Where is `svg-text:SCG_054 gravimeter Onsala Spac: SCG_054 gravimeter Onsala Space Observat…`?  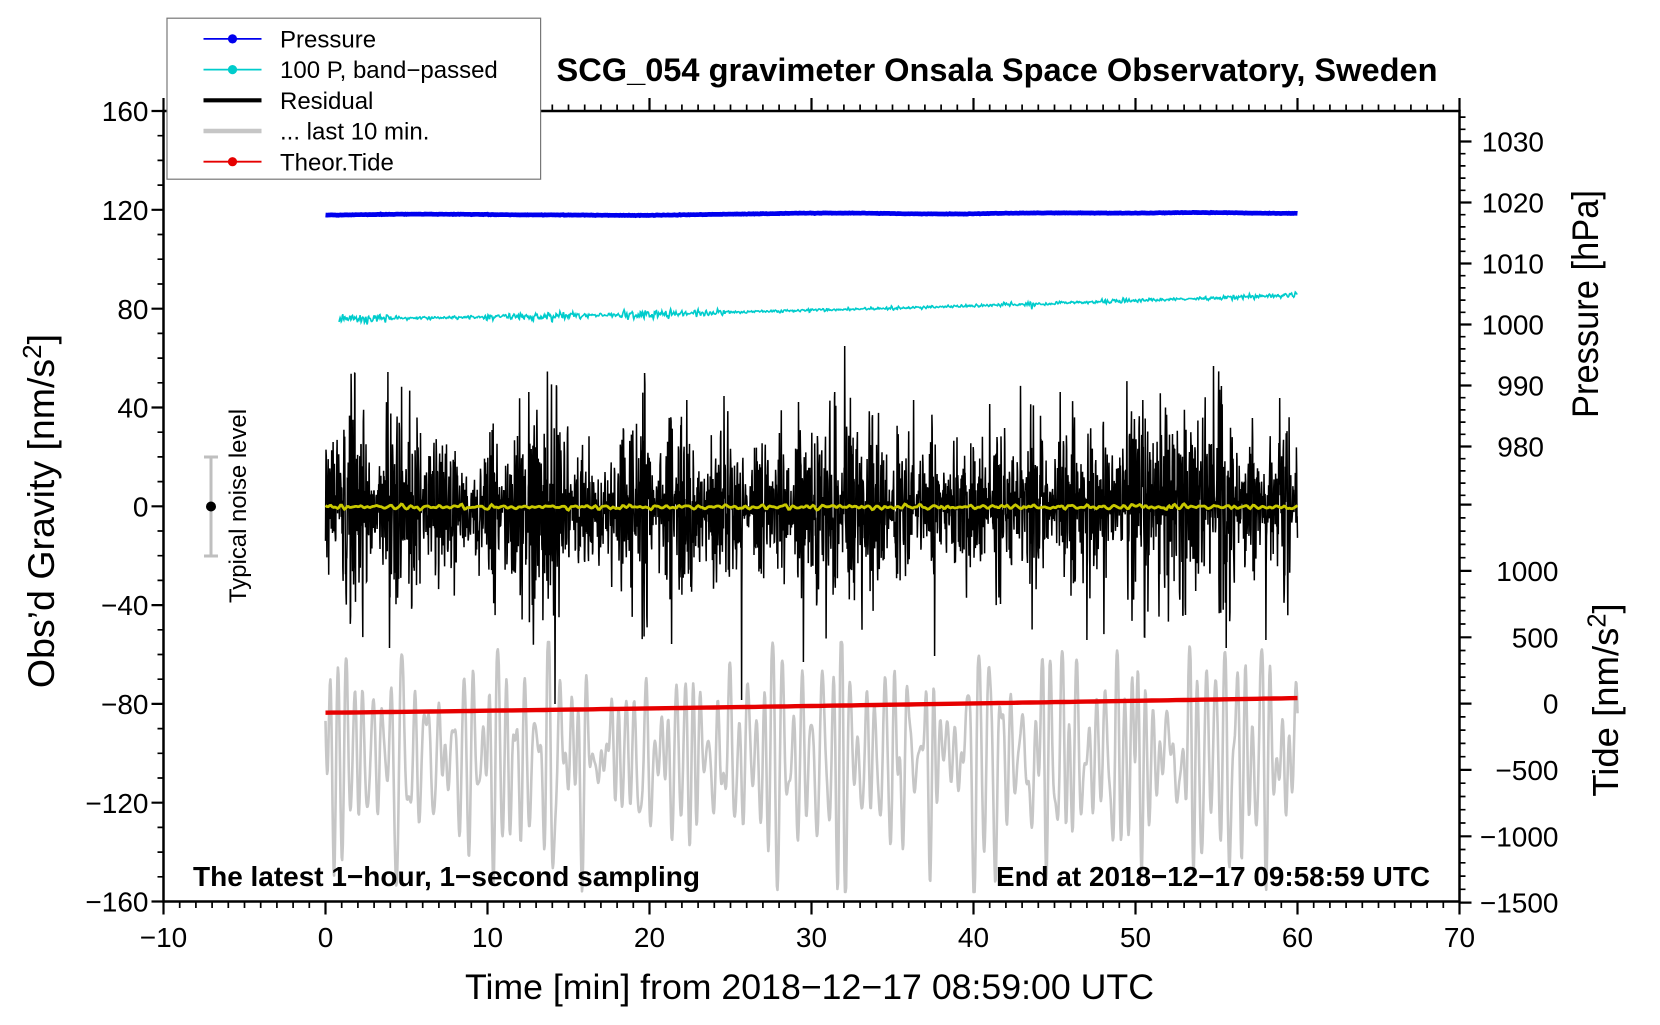
svg-text:SCG_054 gravimeter Onsala Spac: SCG_054 gravimeter Onsala Space Observat… is located at coordinates (997, 69).